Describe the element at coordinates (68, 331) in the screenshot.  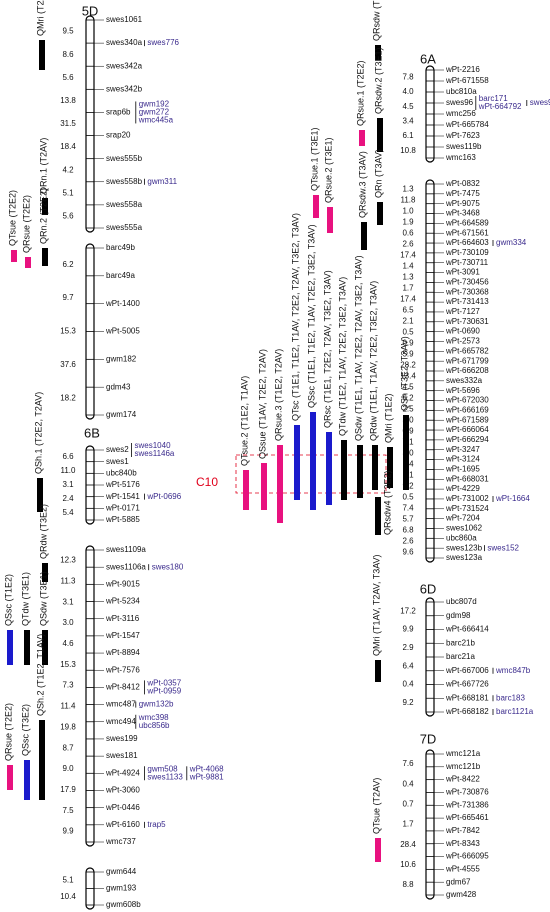
I see `interval-distance: 15.3` at that location.